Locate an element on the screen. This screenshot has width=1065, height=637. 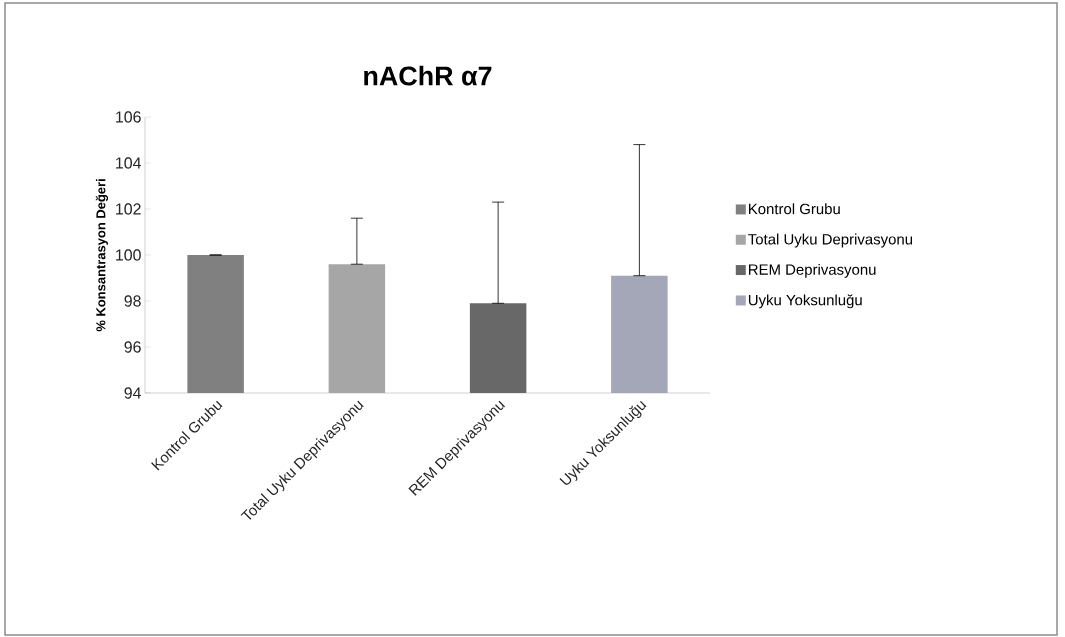
legend-label: Uyku Yoksunluğu is located at coordinates (805, 301).